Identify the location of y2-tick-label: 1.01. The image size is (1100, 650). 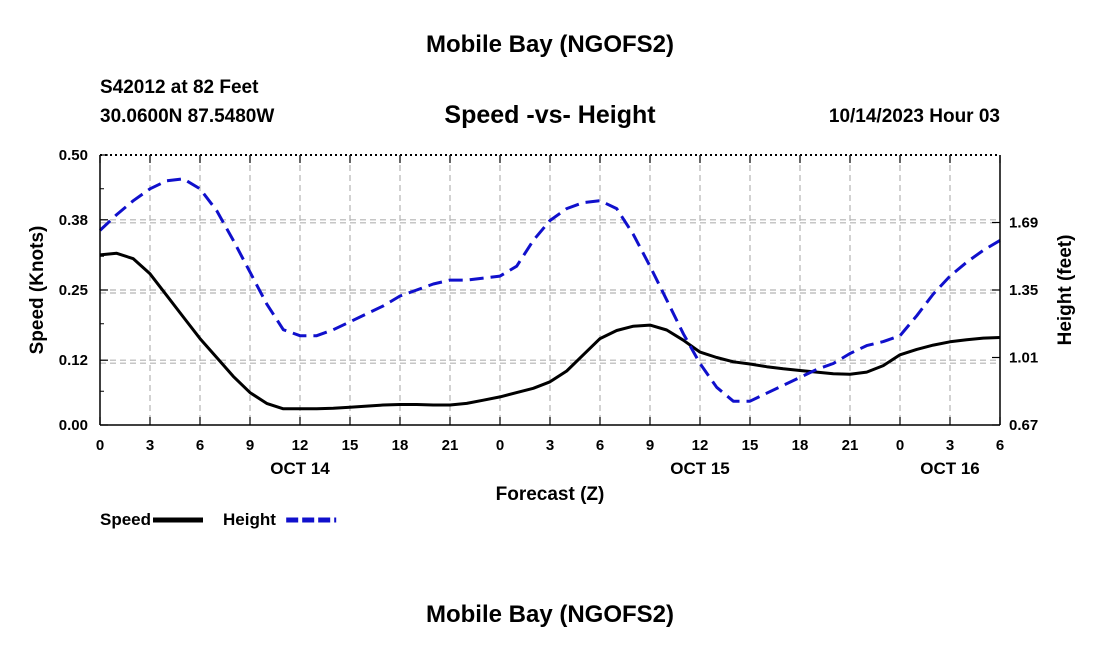
(1023, 358).